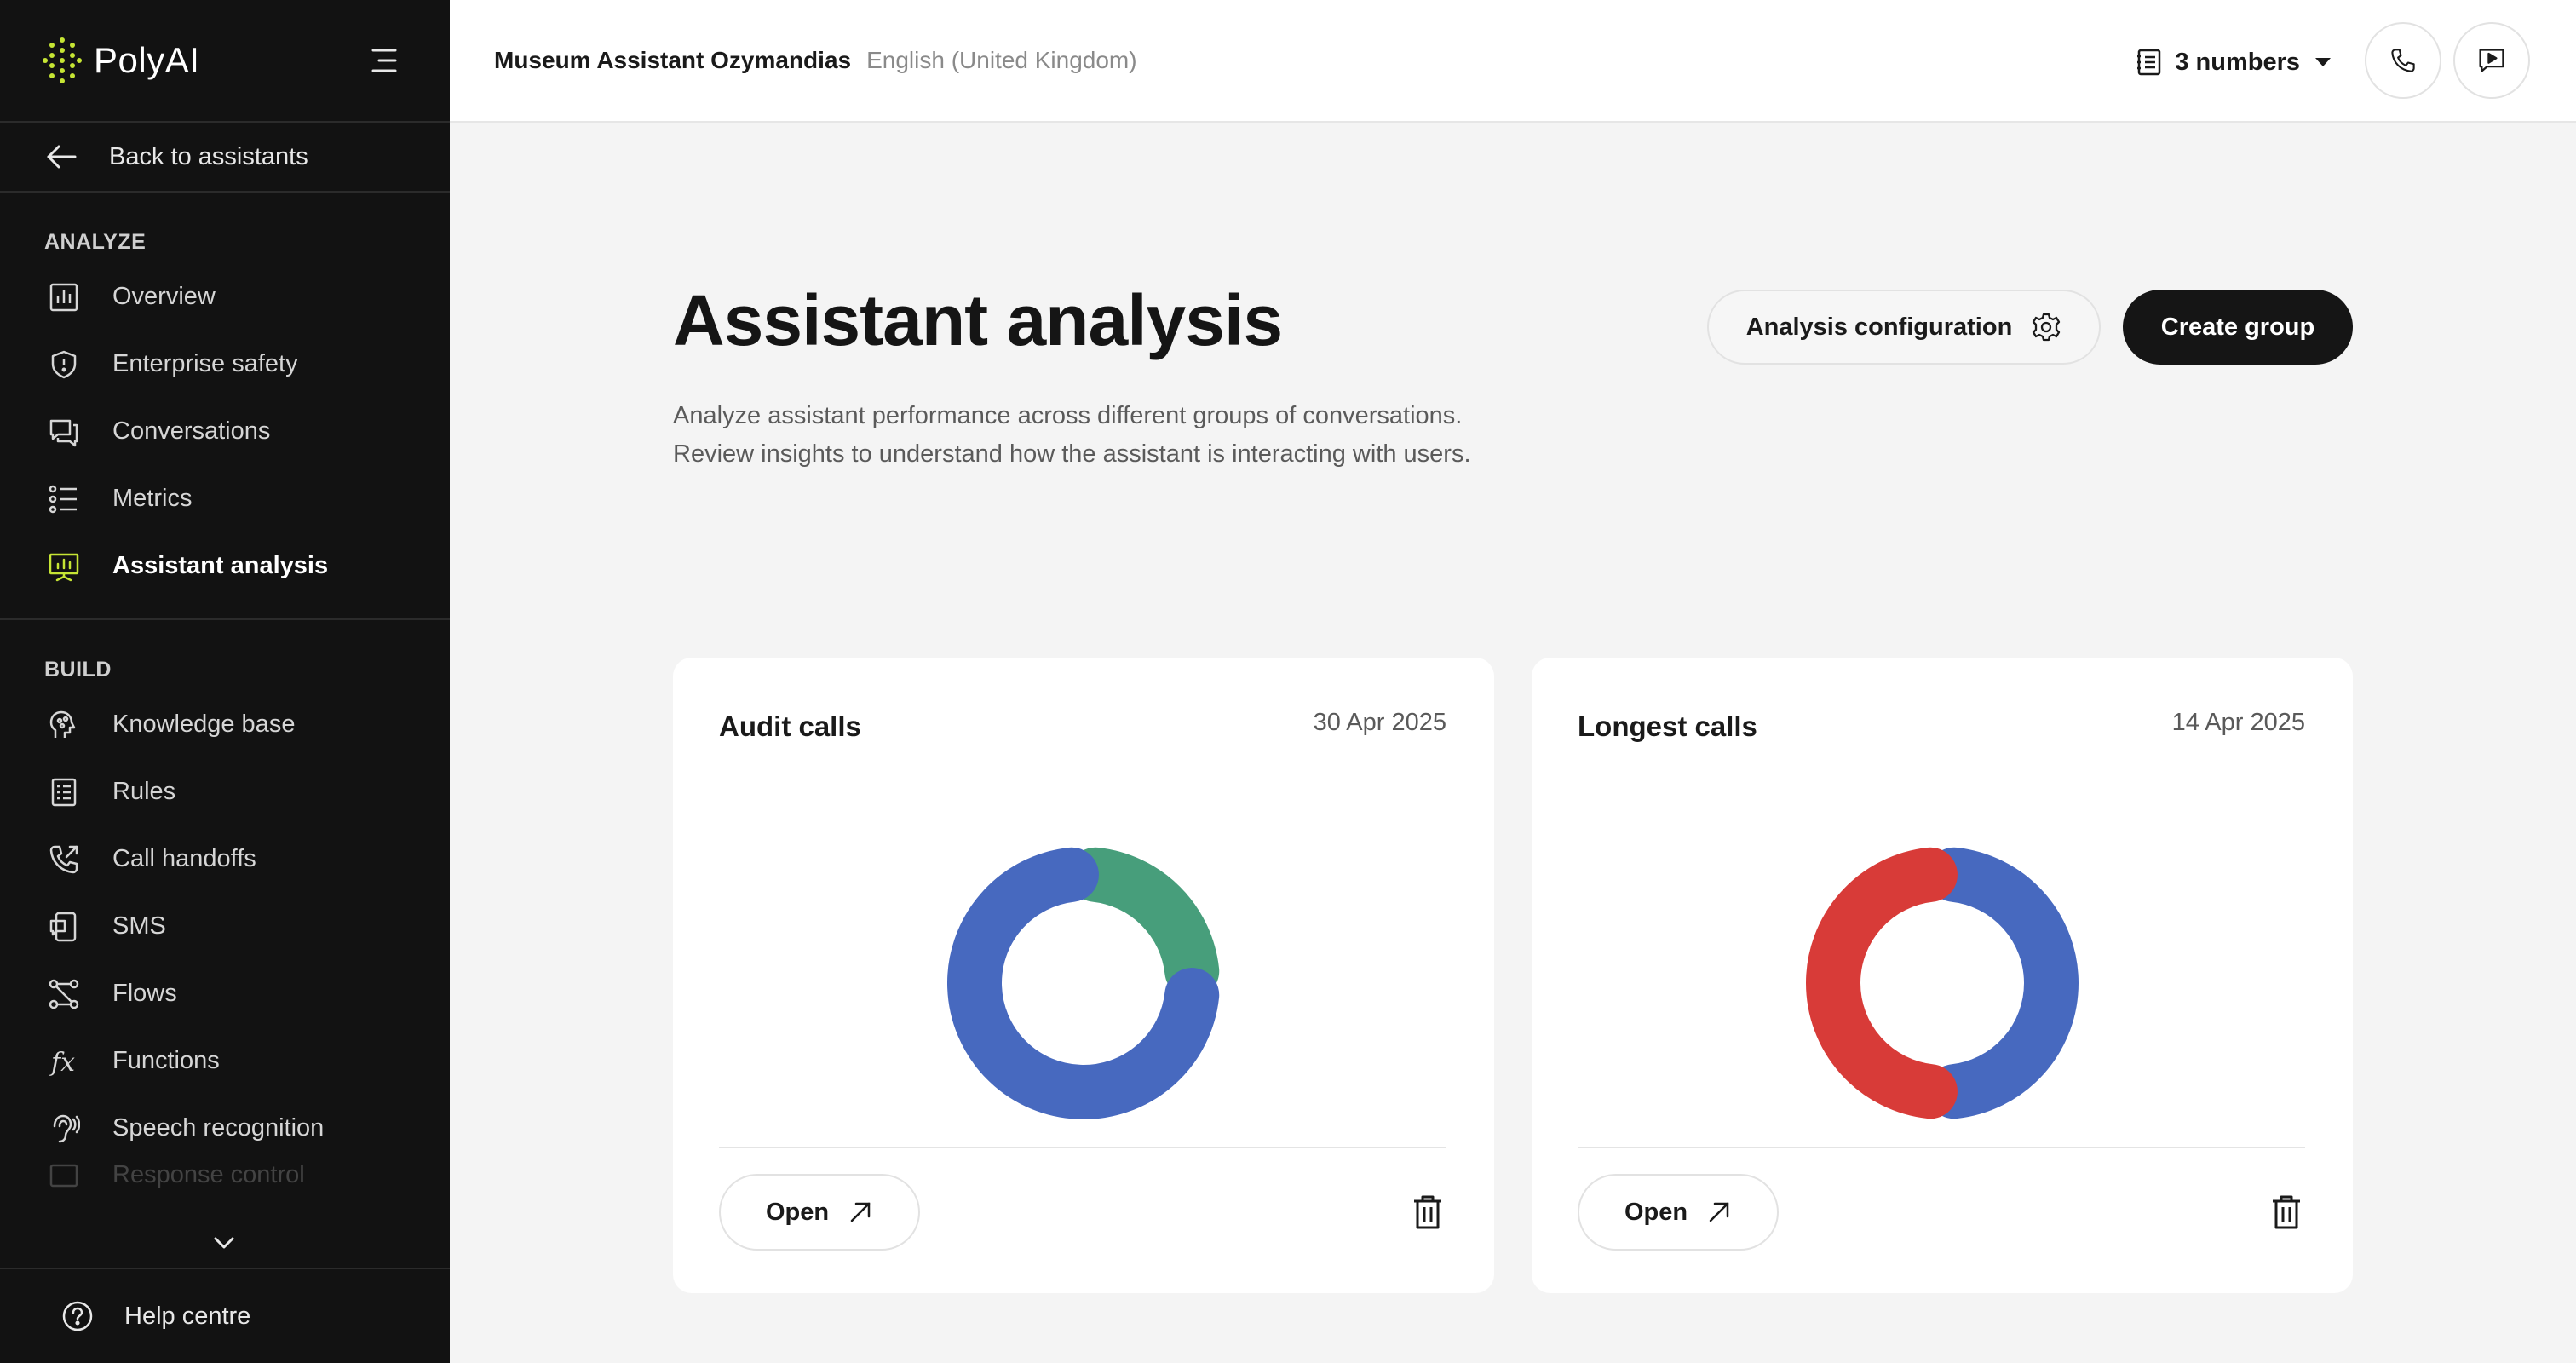  Describe the element at coordinates (166, 1060) in the screenshot. I see `sidebar-item-label: Functions` at that location.